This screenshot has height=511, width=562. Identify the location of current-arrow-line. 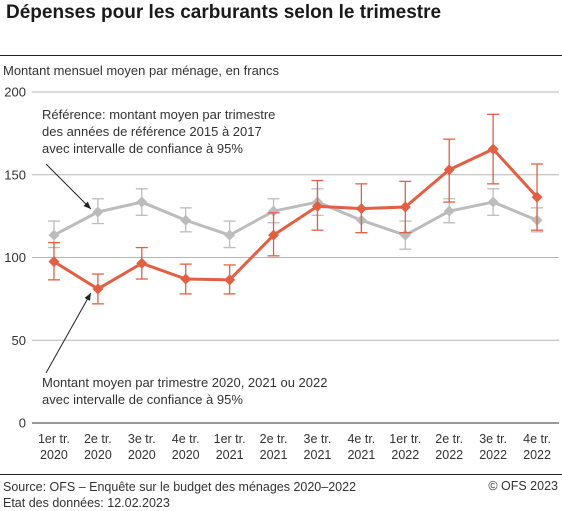
(68, 333).